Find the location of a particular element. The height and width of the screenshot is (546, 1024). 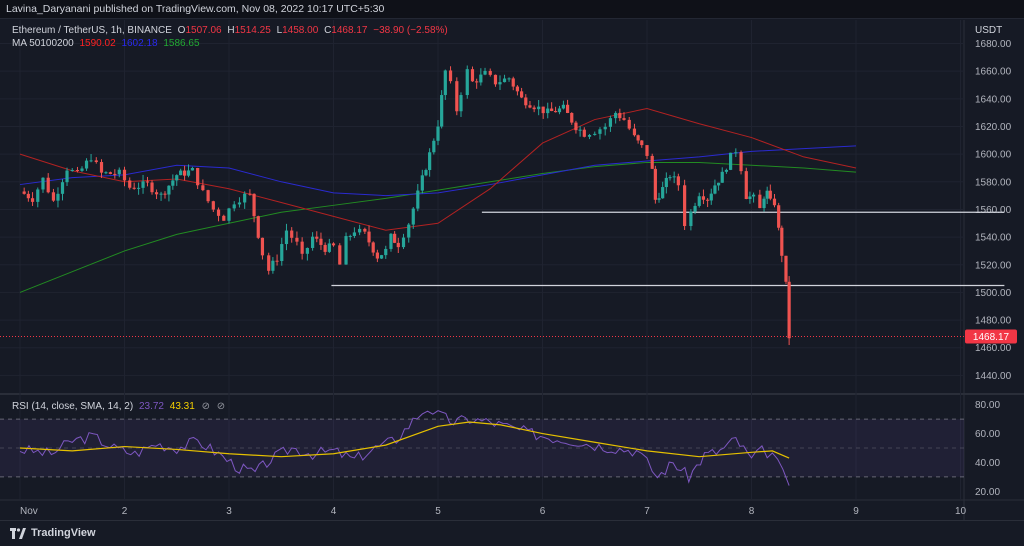

rsi-ma-line is located at coordinates (404, 440).